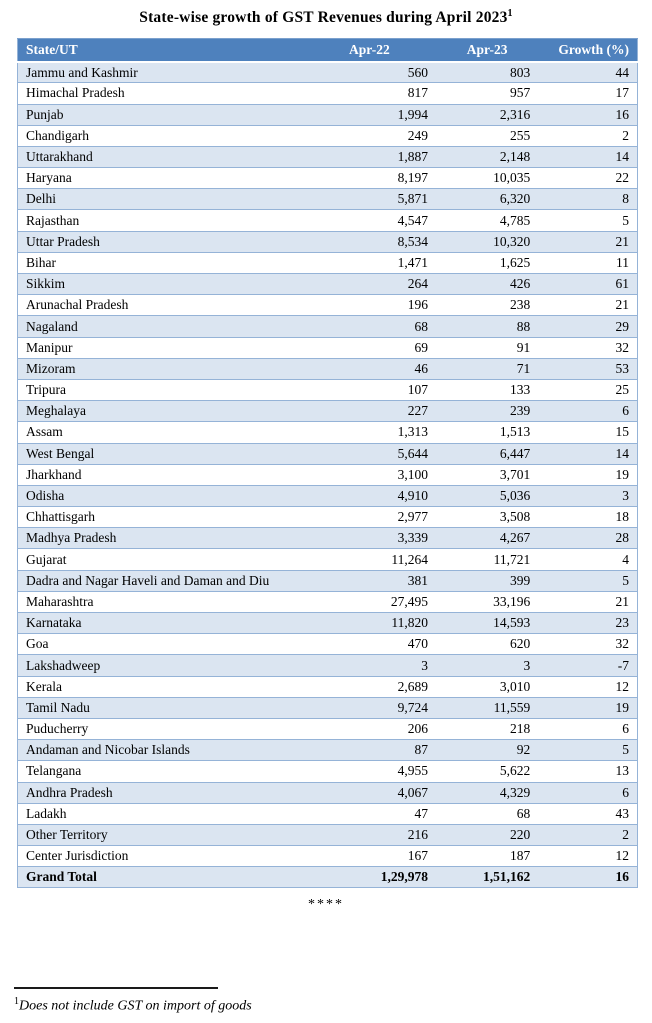 Image resolution: width=652 pixels, height=1023 pixels. What do you see at coordinates (160, 368) in the screenshot?
I see `state-name-cell: Mizoram` at bounding box center [160, 368].